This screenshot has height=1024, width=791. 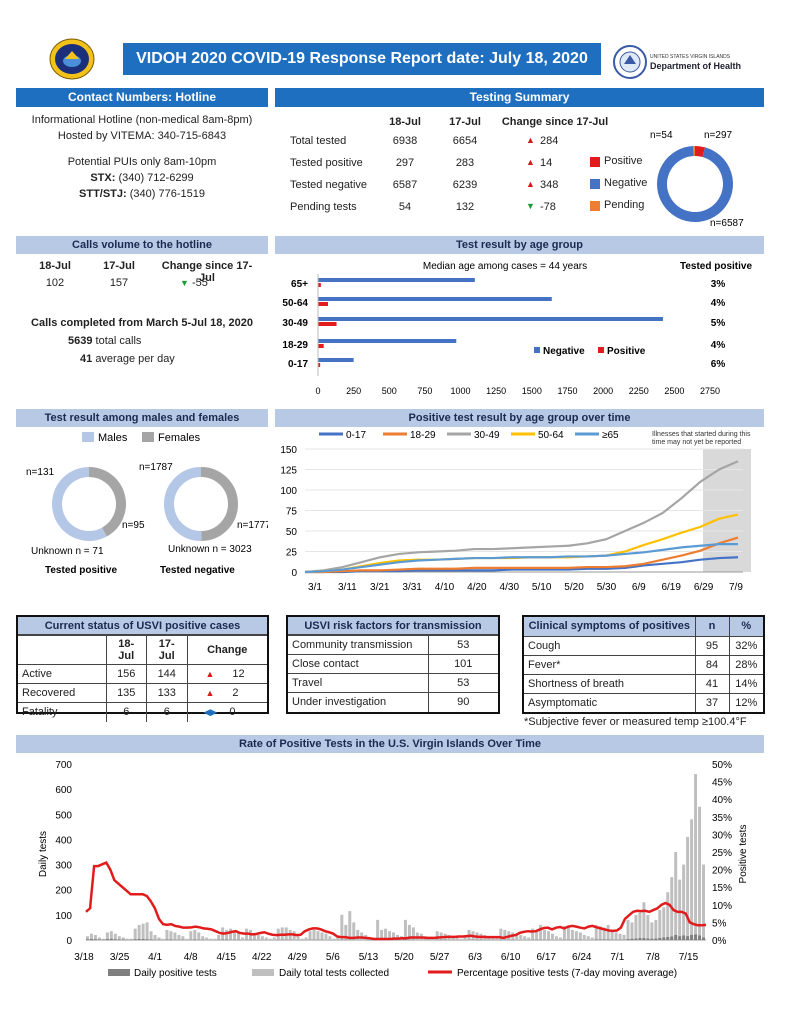 What do you see at coordinates (142, 626) in the screenshot?
I see `status-title: Current status of USVI positive cases` at bounding box center [142, 626].